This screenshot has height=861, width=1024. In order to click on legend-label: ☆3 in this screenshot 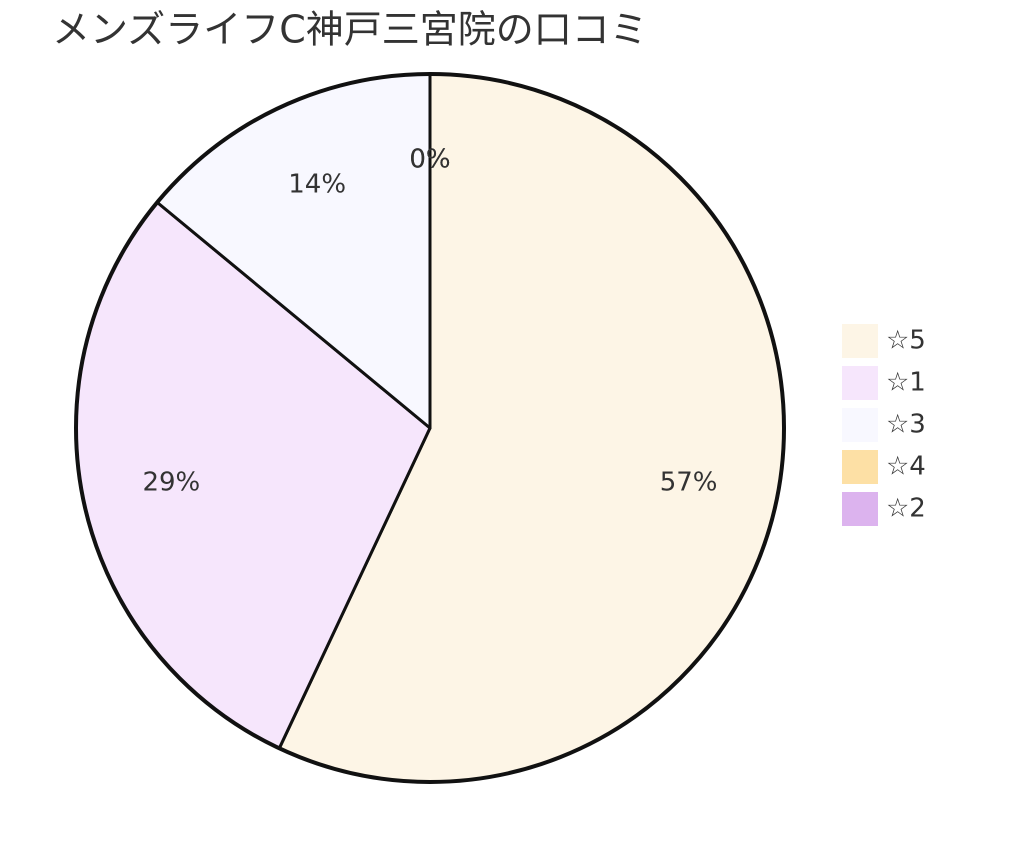, I will do `click(906, 425)`.